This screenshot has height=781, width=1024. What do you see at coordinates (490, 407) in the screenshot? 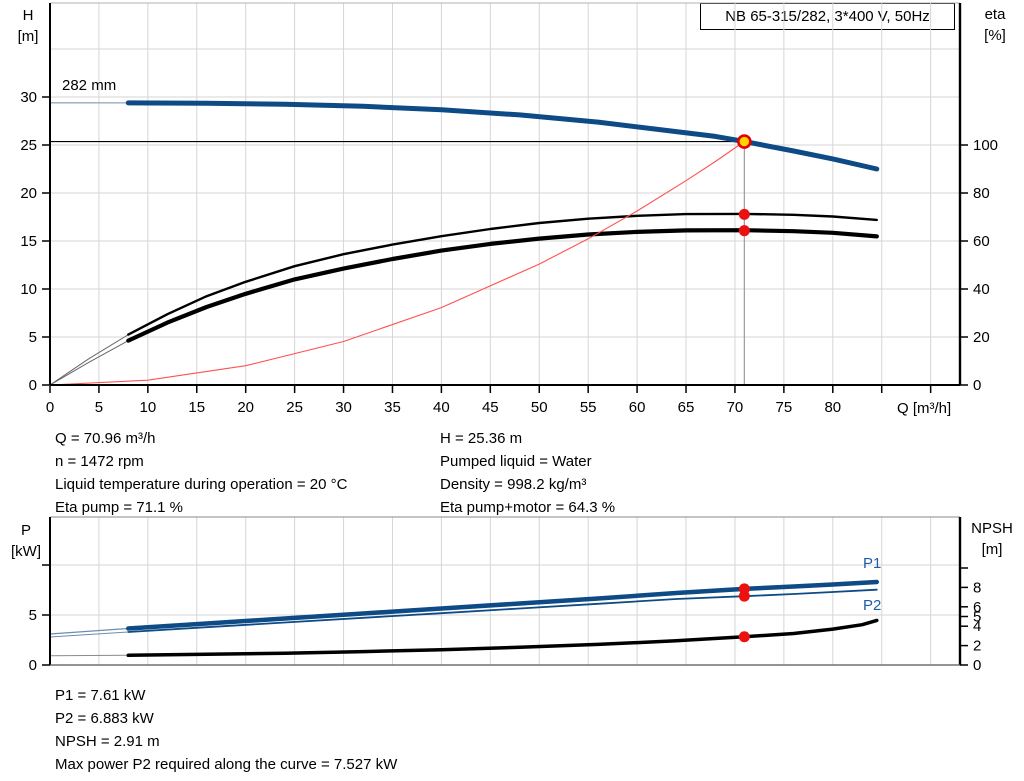
I see `x-tick-label: 45` at bounding box center [490, 407].